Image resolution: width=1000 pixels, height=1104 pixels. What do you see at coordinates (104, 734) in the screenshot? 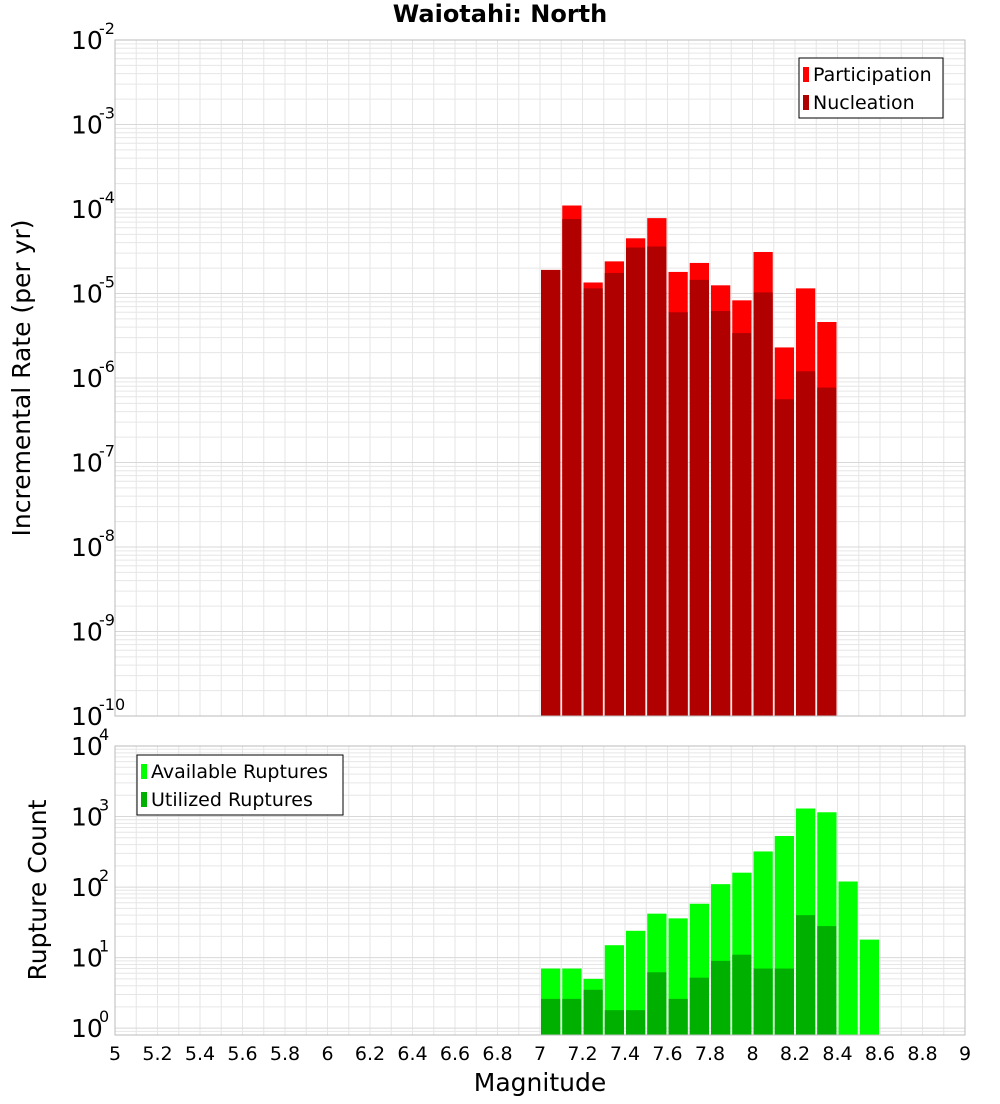
I see `y-tick-exponent: 4` at bounding box center [104, 734].